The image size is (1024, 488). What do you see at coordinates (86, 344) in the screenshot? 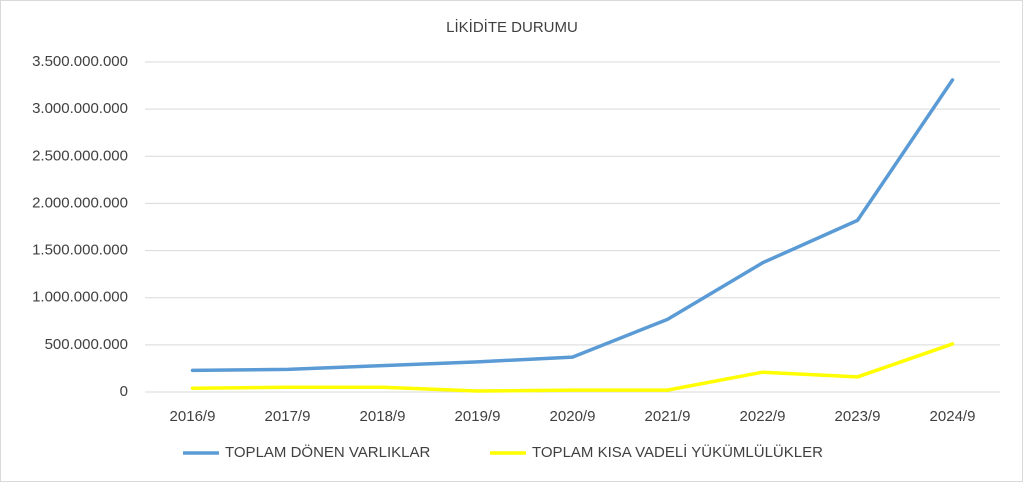
I see `y-tick-label: 500.000.000` at bounding box center [86, 344].